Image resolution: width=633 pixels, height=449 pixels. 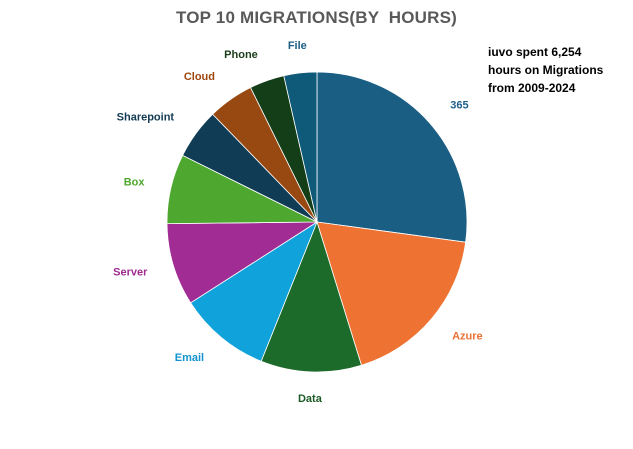 I want to click on slice-label-phone: Phone, so click(x=241, y=55).